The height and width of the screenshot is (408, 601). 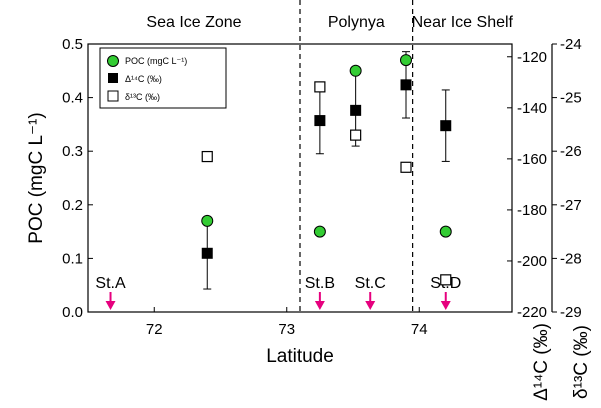 What do you see at coordinates (113, 96) in the screenshot?
I see `legend-d13c-marker` at bounding box center [113, 96].